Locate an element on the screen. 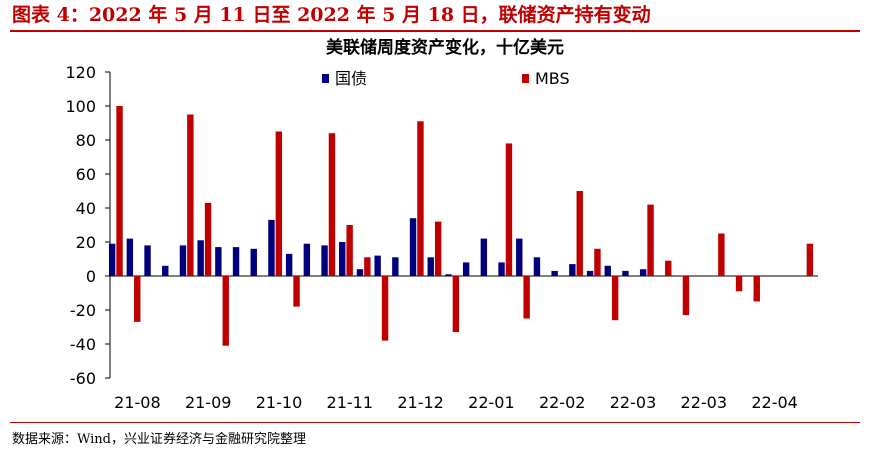 The image size is (890, 454). mbs-legend-label: MBS is located at coordinates (552, 78).